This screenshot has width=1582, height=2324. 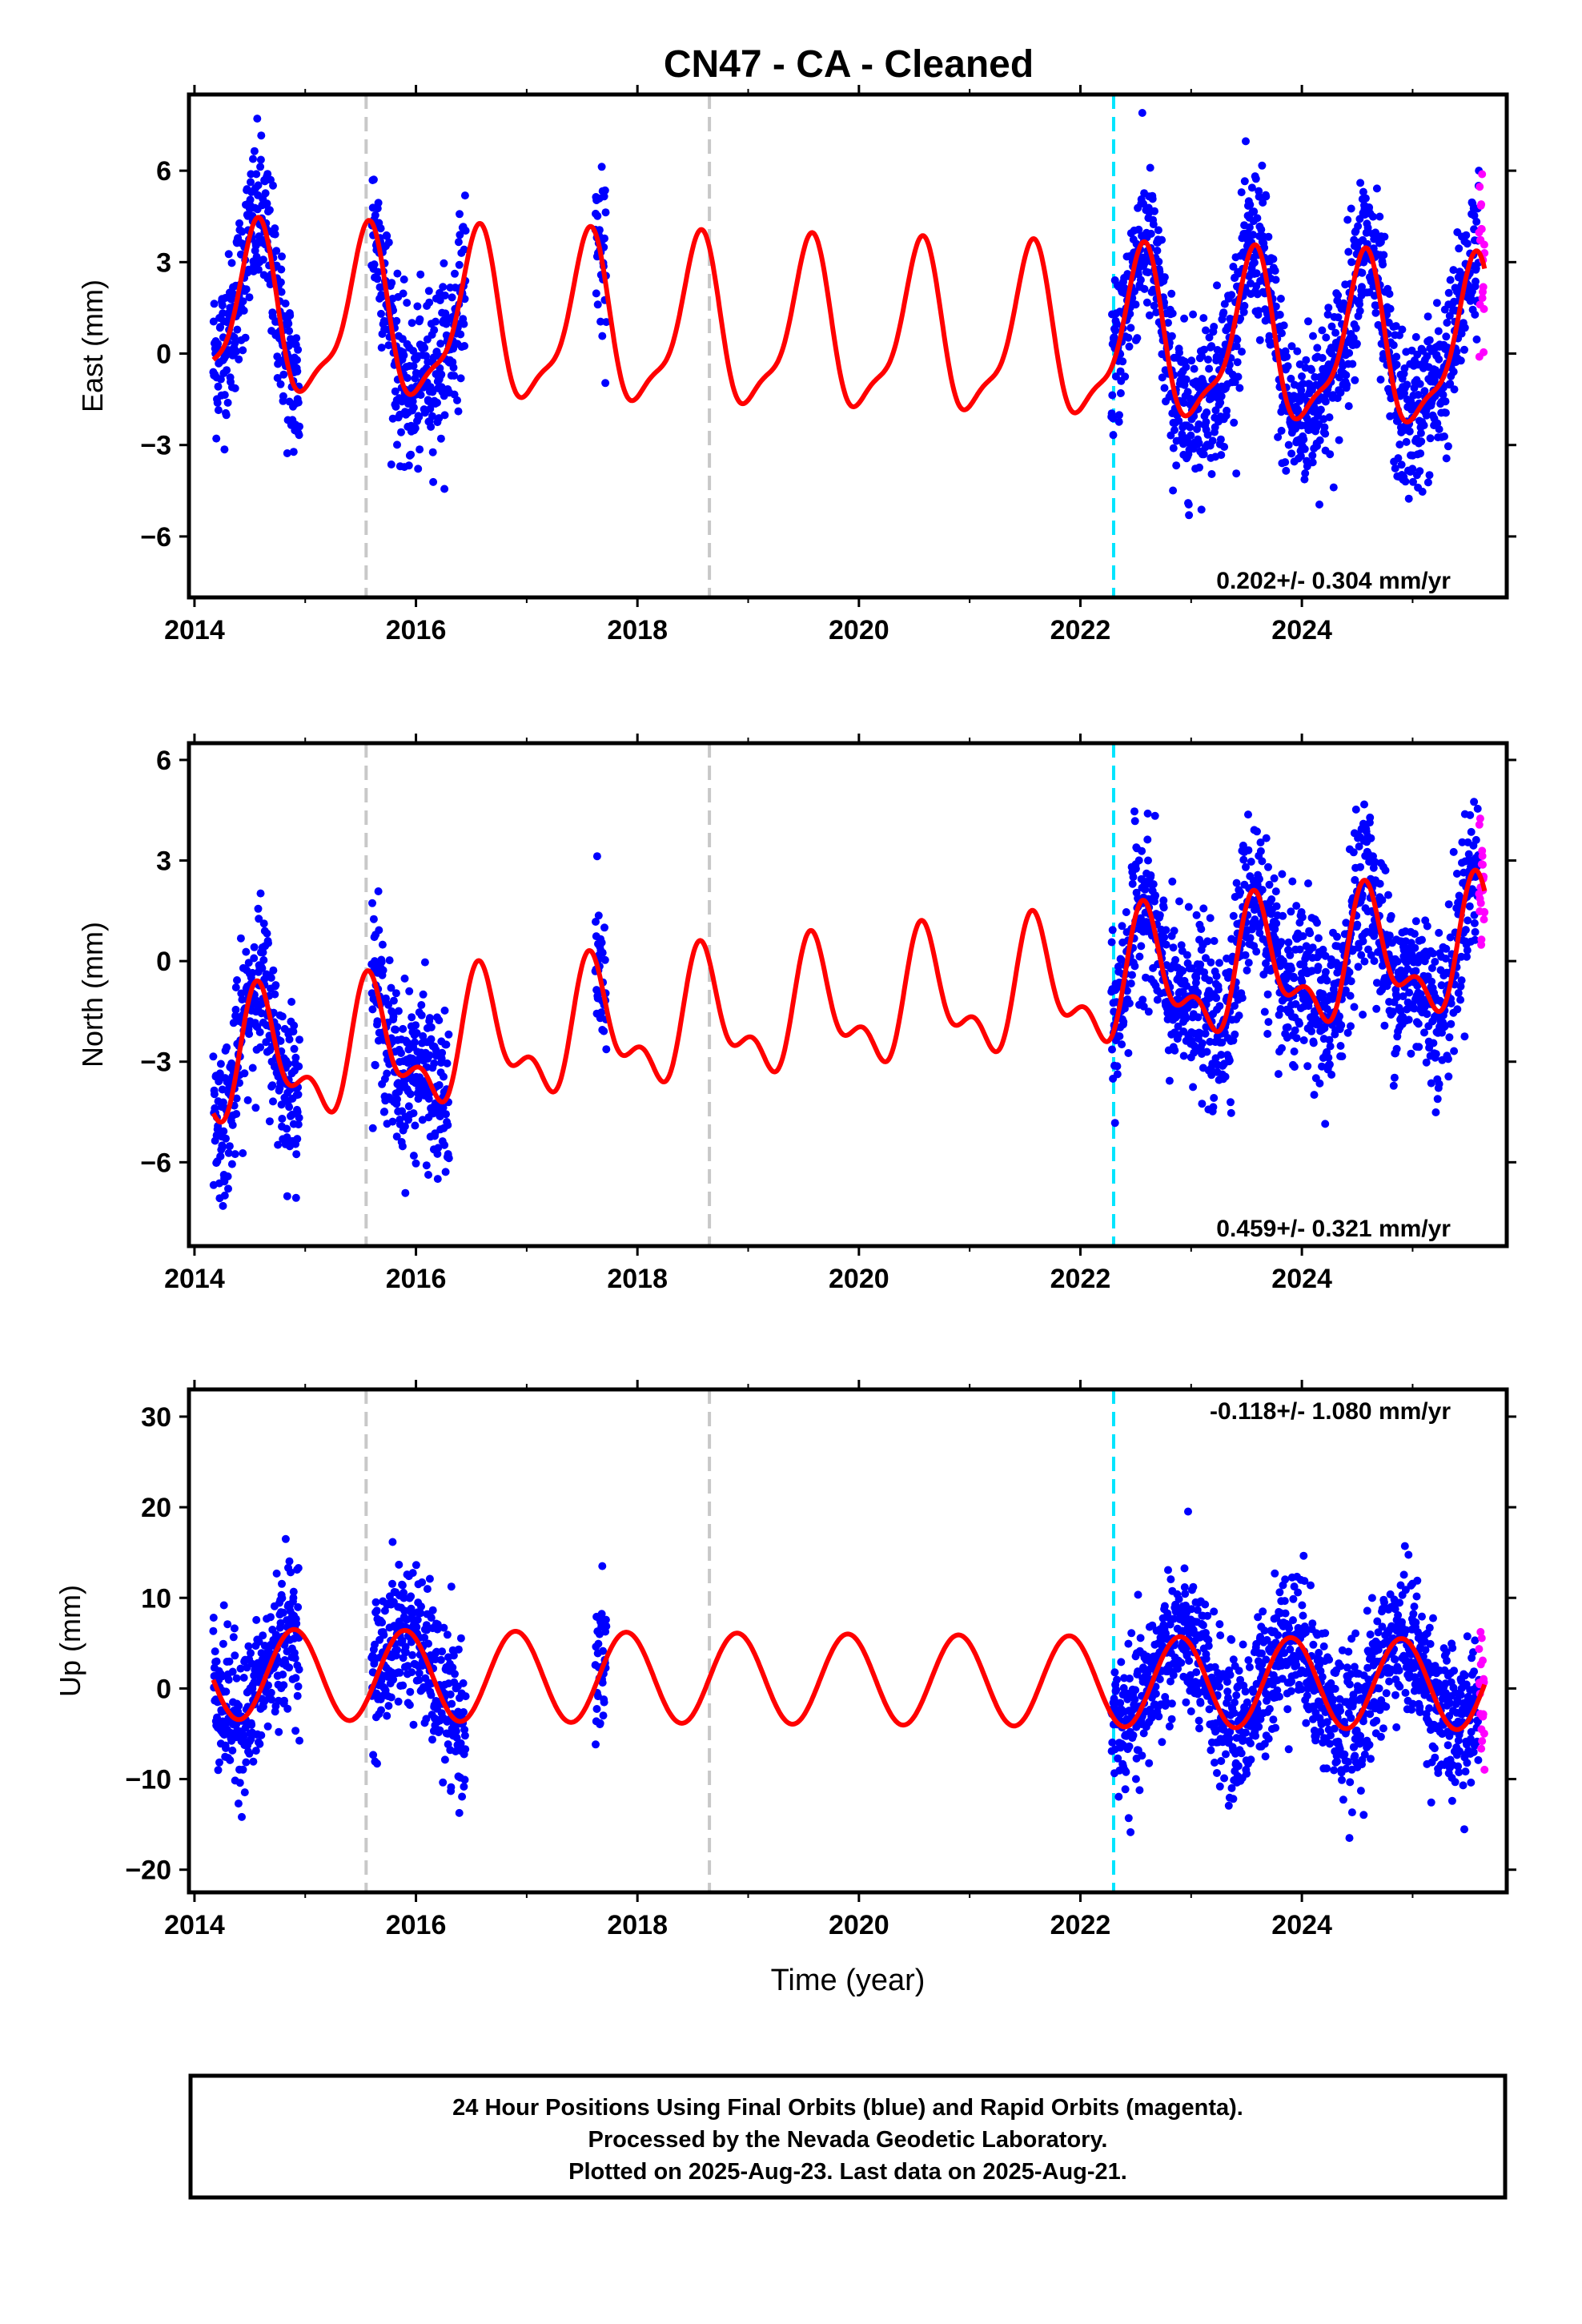 What do you see at coordinates (164, 355) in the screenshot?
I see `east-y-tick-label: 0` at bounding box center [164, 355].